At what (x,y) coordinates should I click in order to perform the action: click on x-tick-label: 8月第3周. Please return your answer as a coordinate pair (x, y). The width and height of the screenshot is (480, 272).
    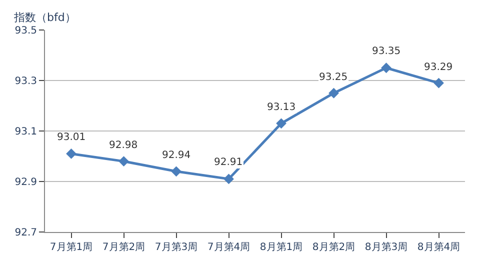
    Looking at the image, I should click on (386, 247).